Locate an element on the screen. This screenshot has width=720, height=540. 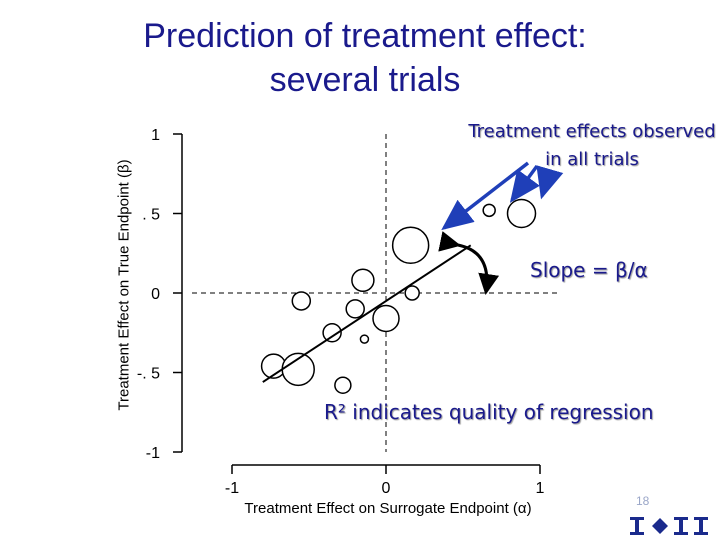
y-tick-label: . 5 is located at coordinates (151, 215).